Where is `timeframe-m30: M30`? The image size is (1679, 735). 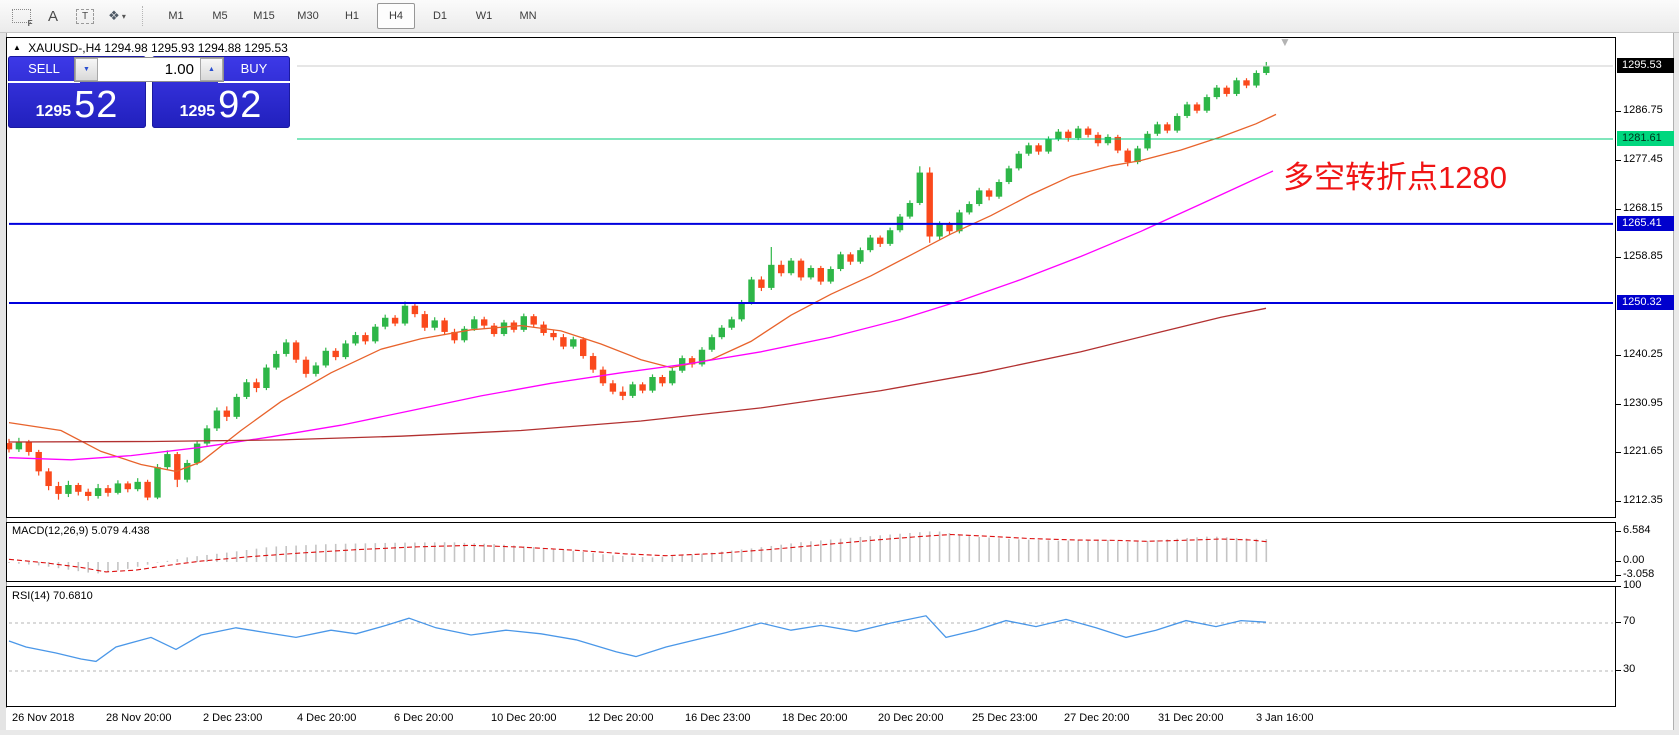 timeframe-m30: M30 is located at coordinates (308, 16).